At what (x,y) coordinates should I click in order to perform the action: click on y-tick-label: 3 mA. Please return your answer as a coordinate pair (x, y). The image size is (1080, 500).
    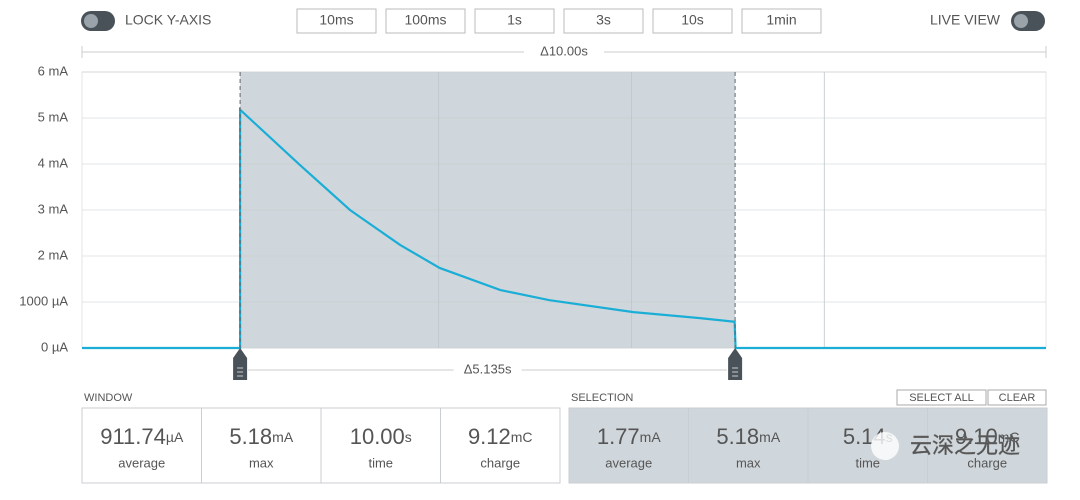
    Looking at the image, I should click on (53, 208).